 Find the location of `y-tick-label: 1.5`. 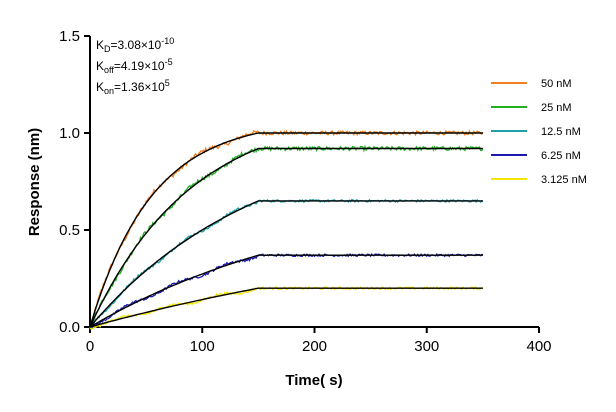

y-tick-label: 1.5 is located at coordinates (69, 36).